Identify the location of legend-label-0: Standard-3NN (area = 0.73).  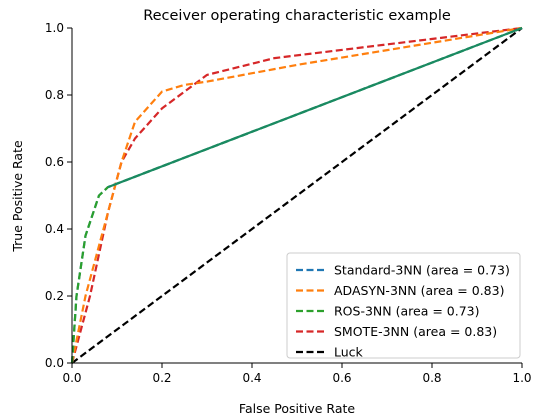
(422, 270).